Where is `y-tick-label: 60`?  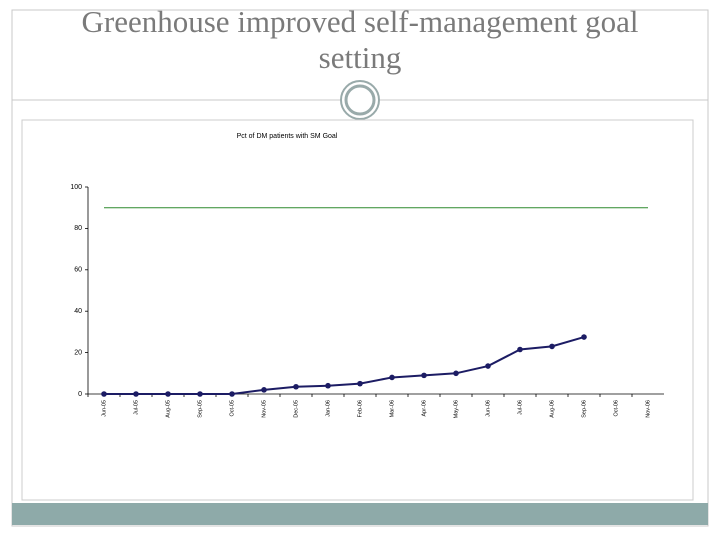
y-tick-label: 60 is located at coordinates (78, 270).